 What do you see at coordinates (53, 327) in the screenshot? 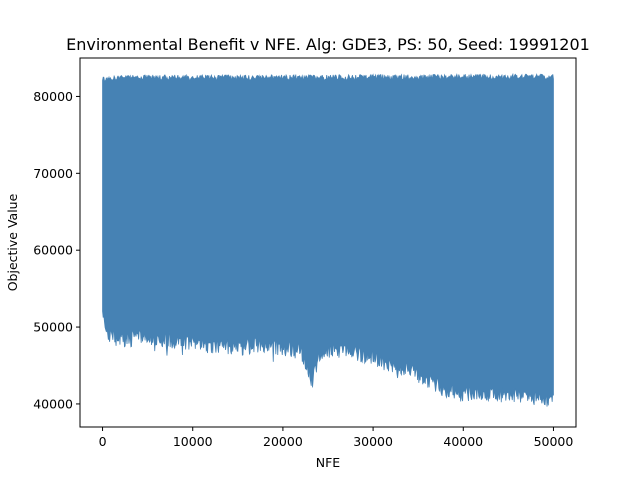
I see `y-tick-label: 50000` at bounding box center [53, 327].